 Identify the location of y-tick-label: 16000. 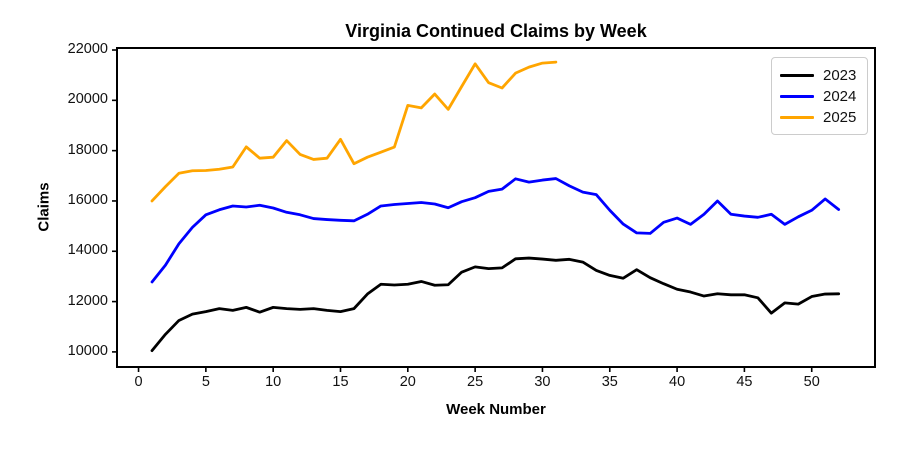
(87, 199).